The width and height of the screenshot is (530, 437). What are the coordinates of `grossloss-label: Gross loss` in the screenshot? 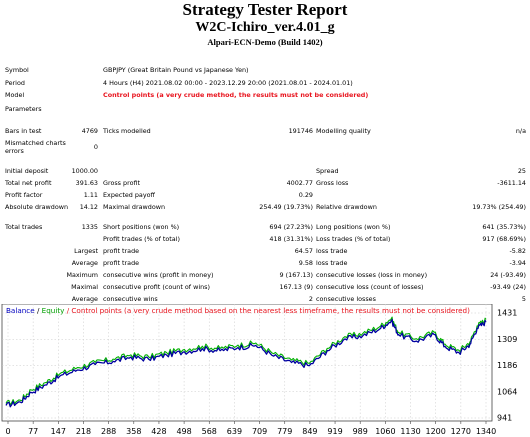 It's located at (332, 183).